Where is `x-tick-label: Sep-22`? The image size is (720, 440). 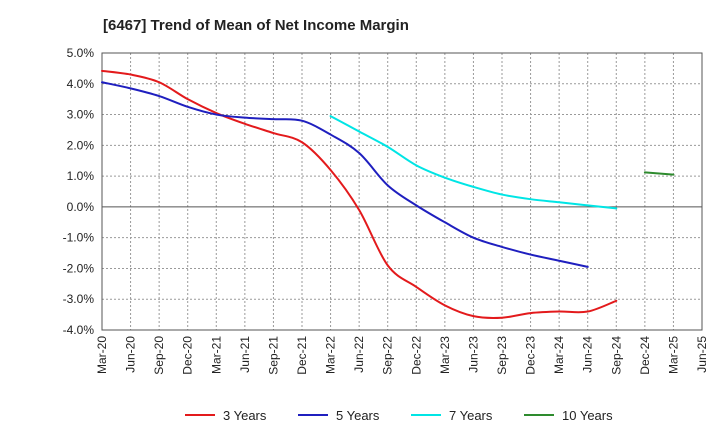
x-tick-label: Sep-22 is located at coordinates (388, 355).